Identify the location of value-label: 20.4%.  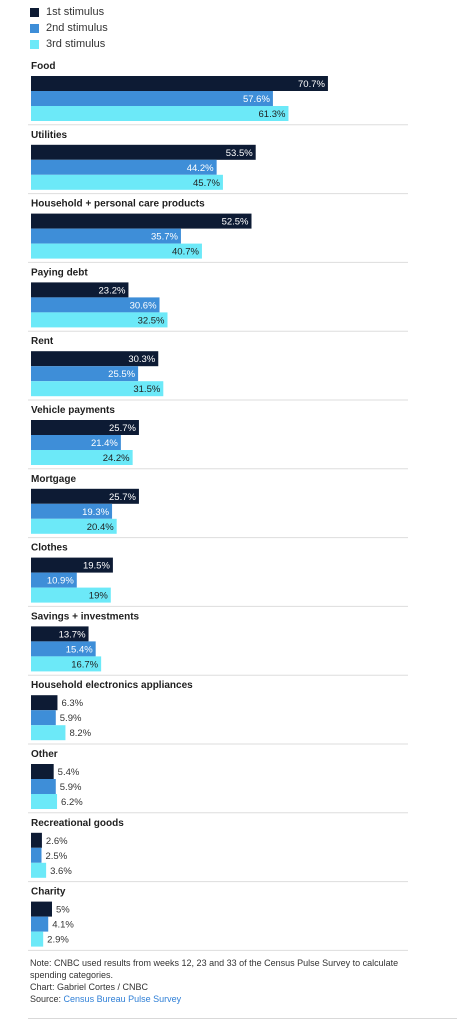
(100, 527).